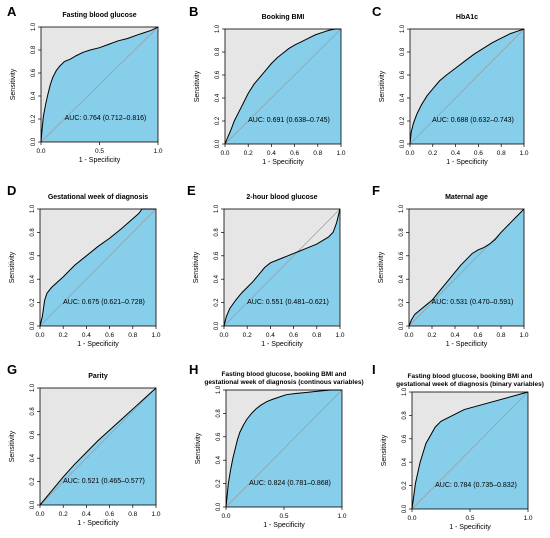  I want to click on panel-letter: E, so click(191, 190).